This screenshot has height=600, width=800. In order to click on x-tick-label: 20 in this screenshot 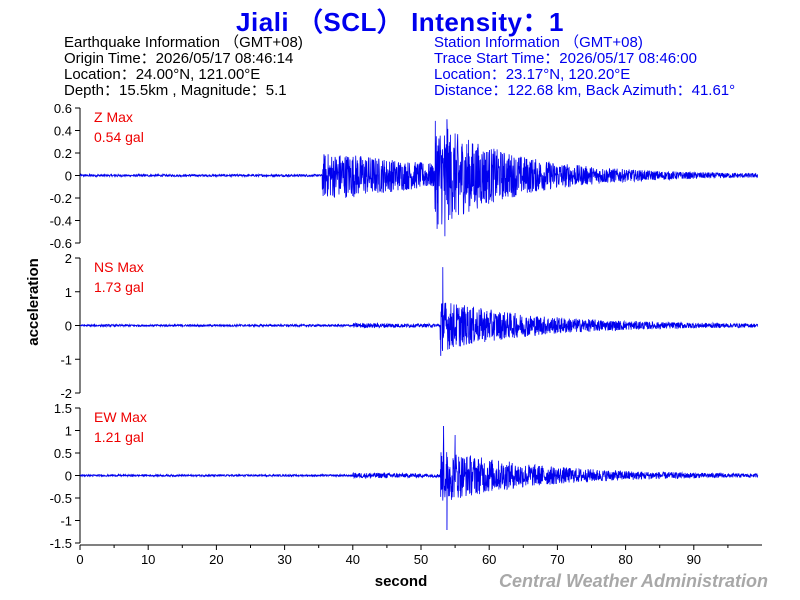, I will do `click(216, 559)`.